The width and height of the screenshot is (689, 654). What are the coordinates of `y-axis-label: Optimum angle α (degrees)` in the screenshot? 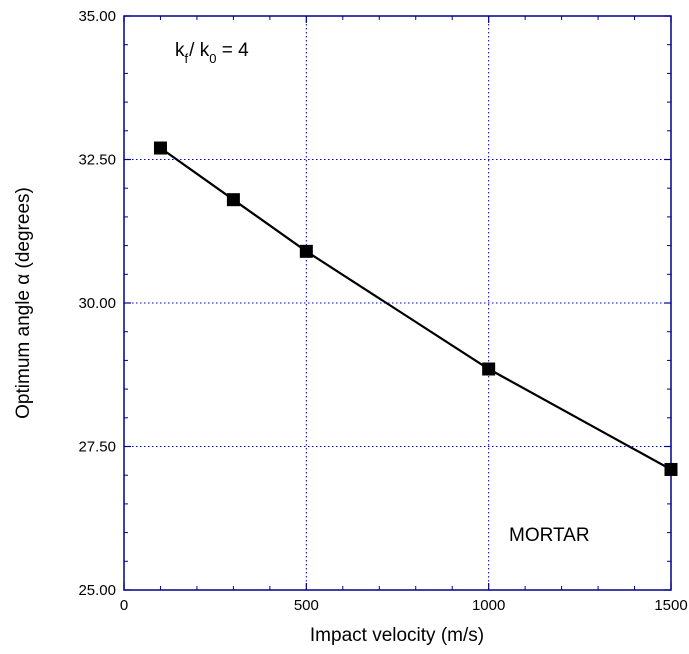 It's located at (23, 303).